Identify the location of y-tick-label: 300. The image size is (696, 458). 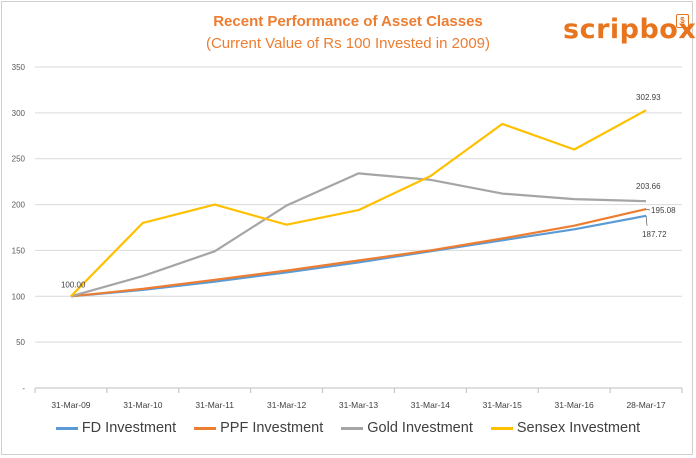
(19, 113).